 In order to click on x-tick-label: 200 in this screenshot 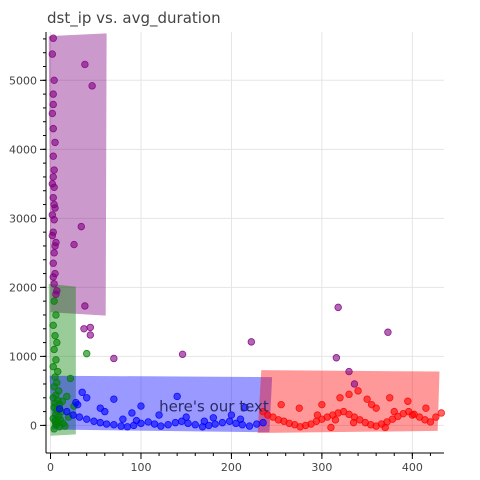, I will do `click(231, 467)`.